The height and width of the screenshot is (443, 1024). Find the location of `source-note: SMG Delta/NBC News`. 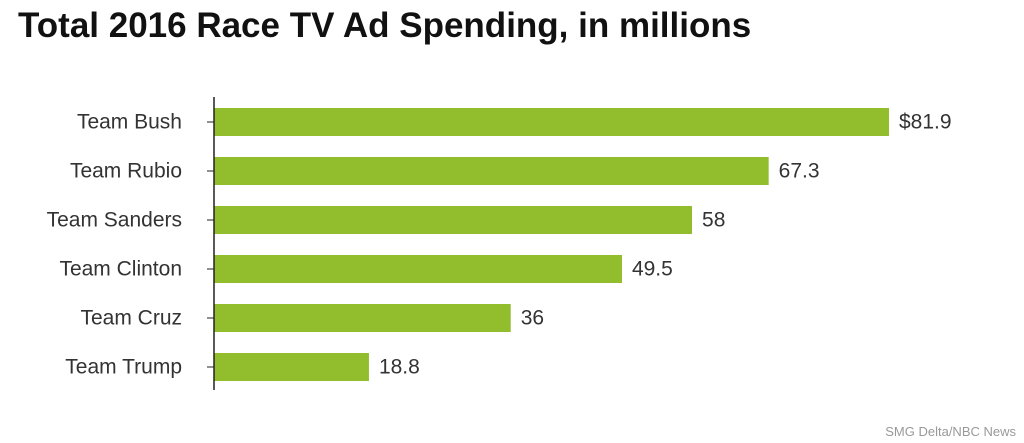

source-note: SMG Delta/NBC News is located at coordinates (950, 431).